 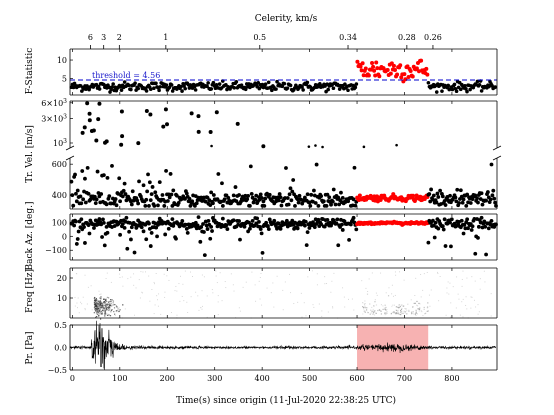 I want to click on x-tick-label: 200, so click(x=167, y=378).